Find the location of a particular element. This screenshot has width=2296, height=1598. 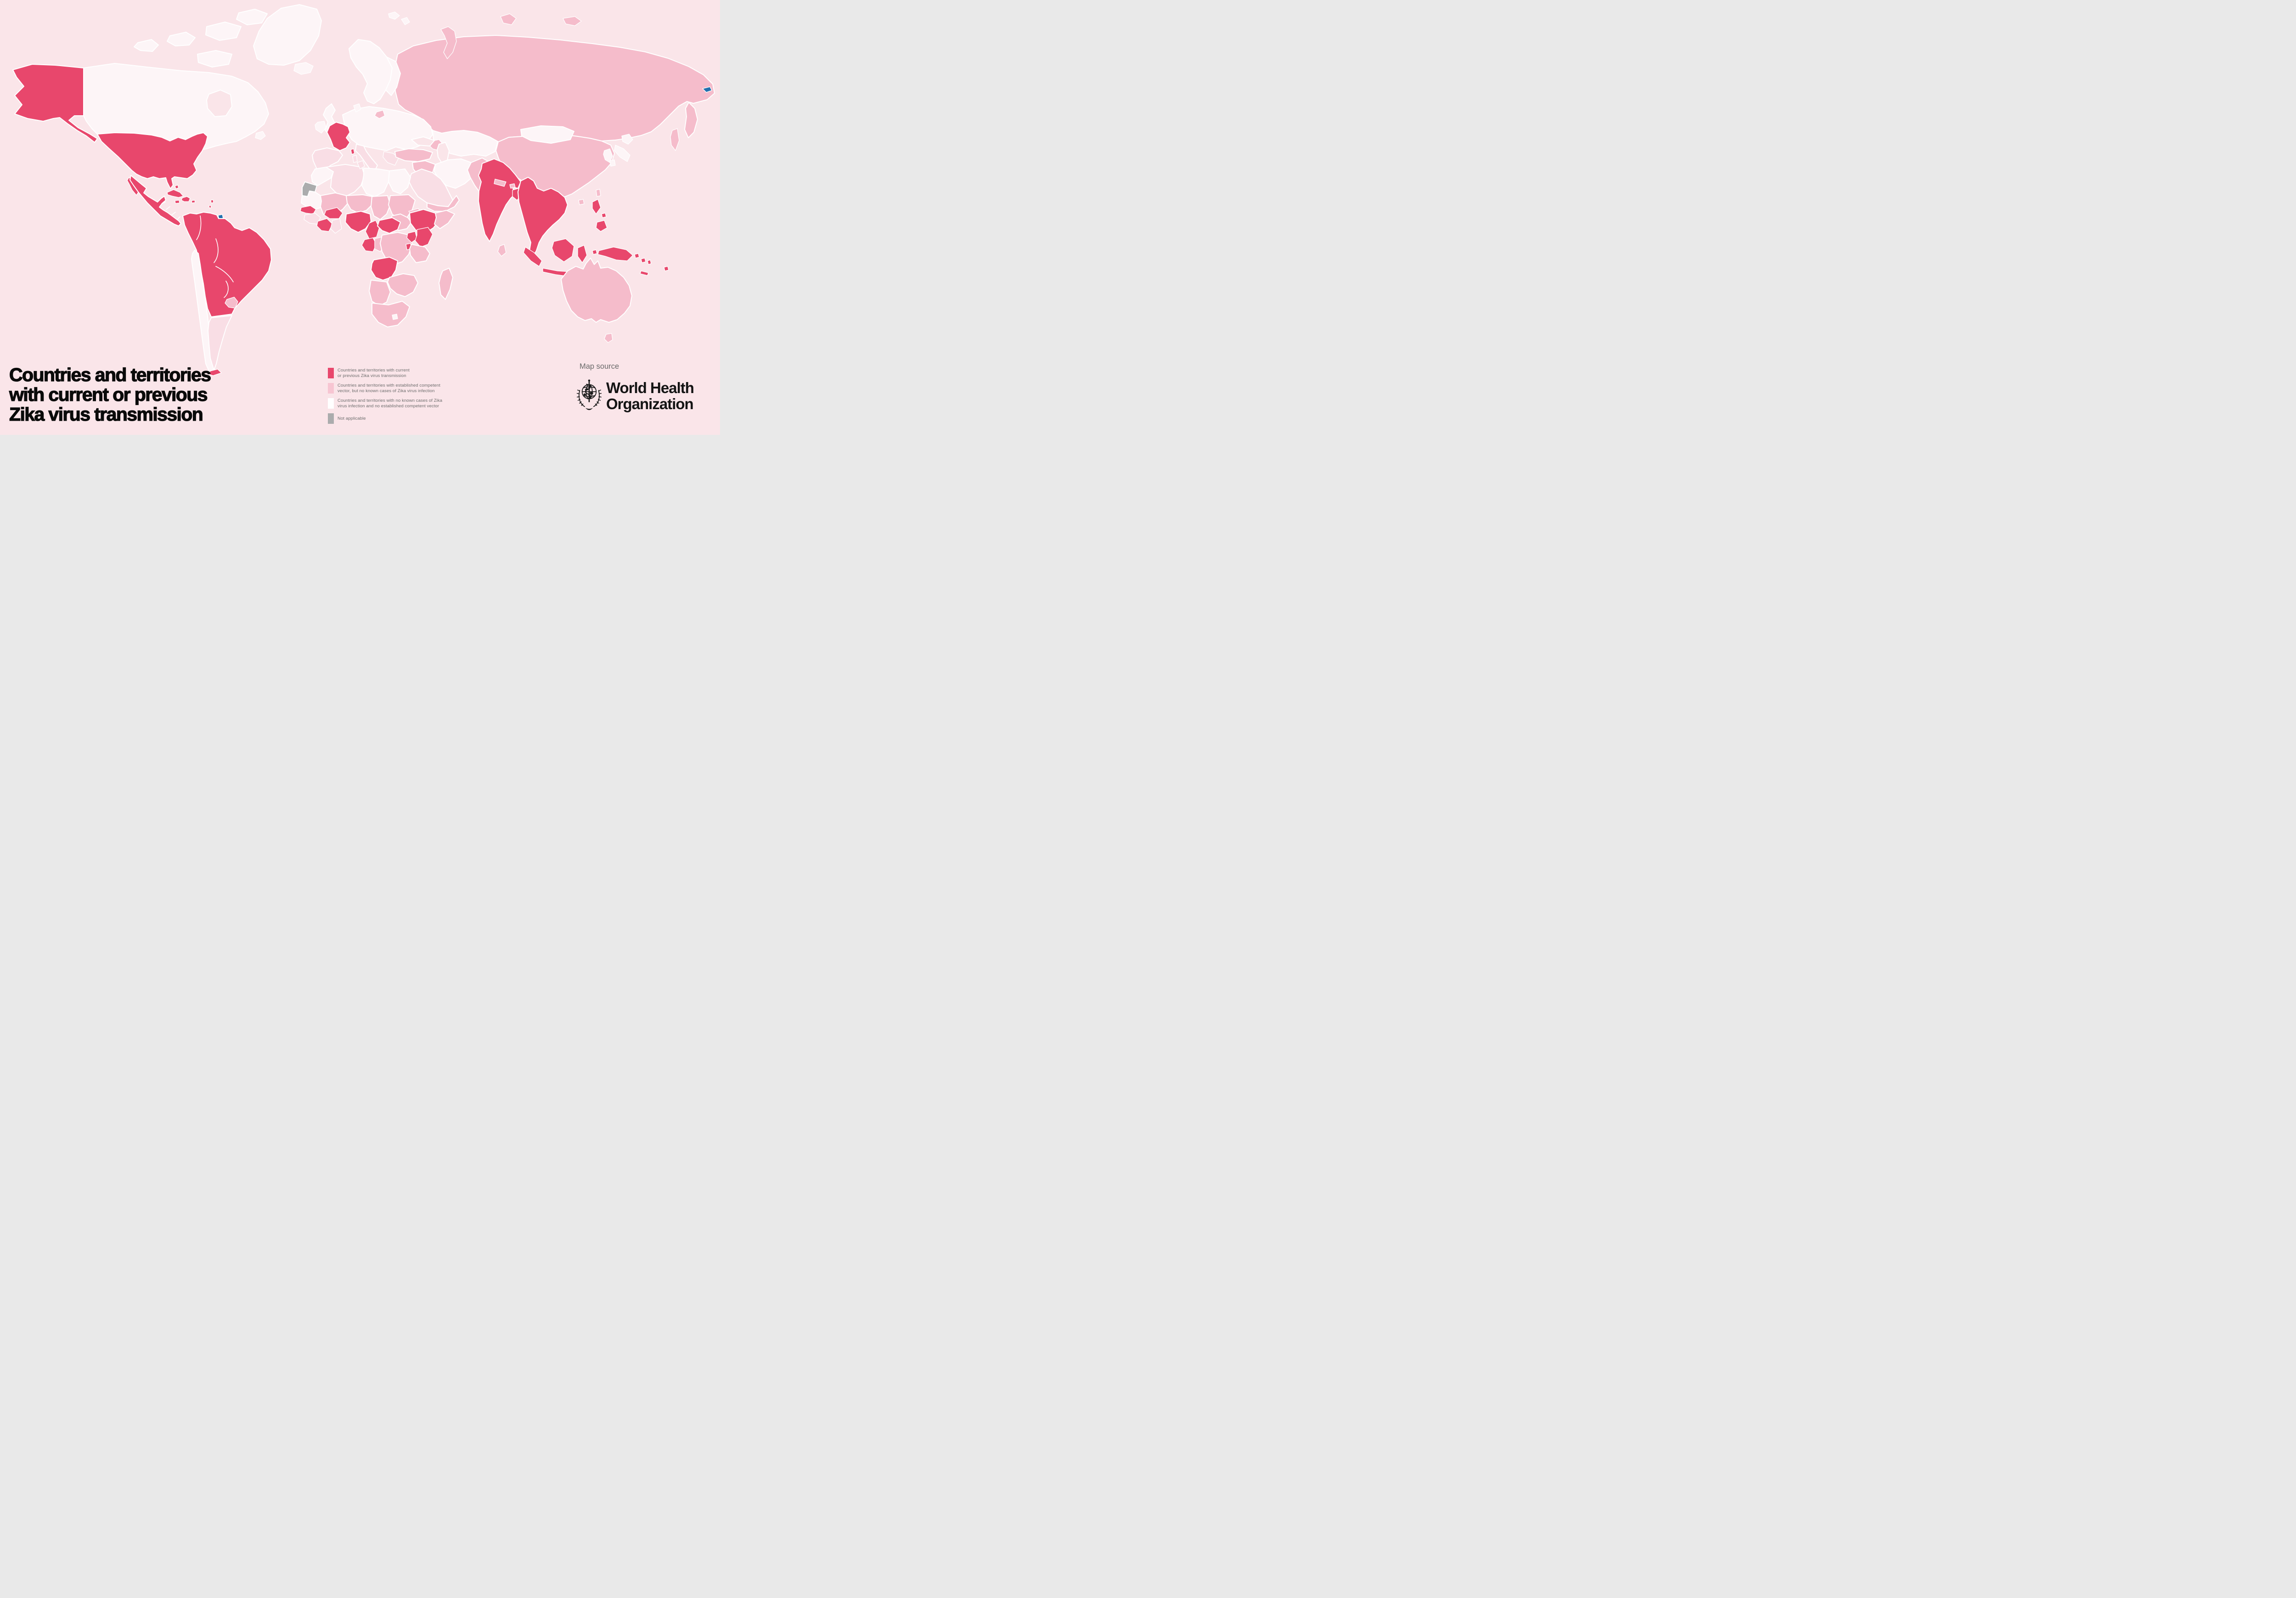

region-greenland is located at coordinates (287, 35).